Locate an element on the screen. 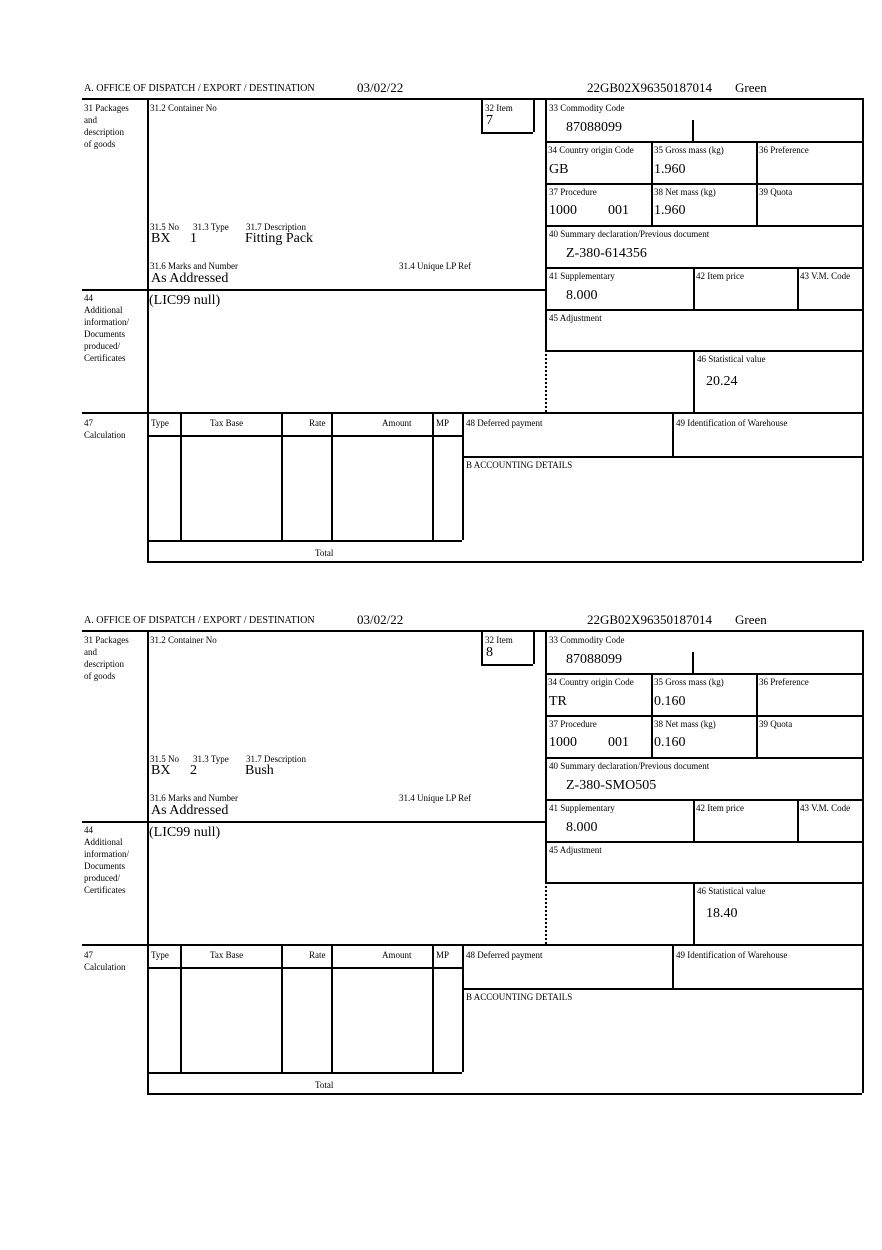  additional-label-3: information/ is located at coordinates (106, 854).